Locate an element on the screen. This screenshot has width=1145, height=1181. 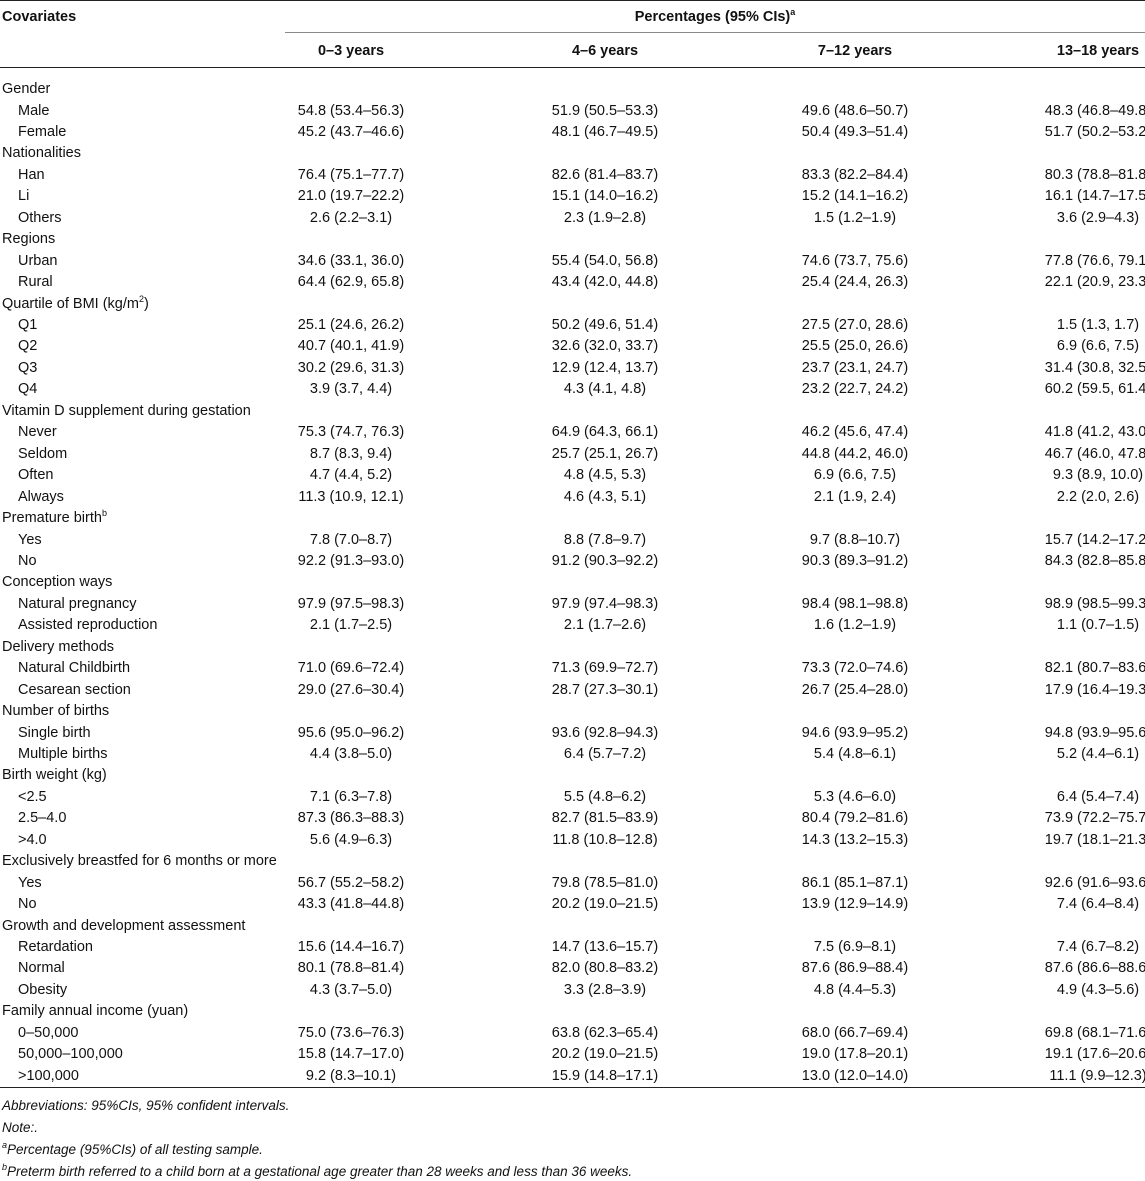
cell: 50.4 (49.3–51.4) is located at coordinates (855, 131).